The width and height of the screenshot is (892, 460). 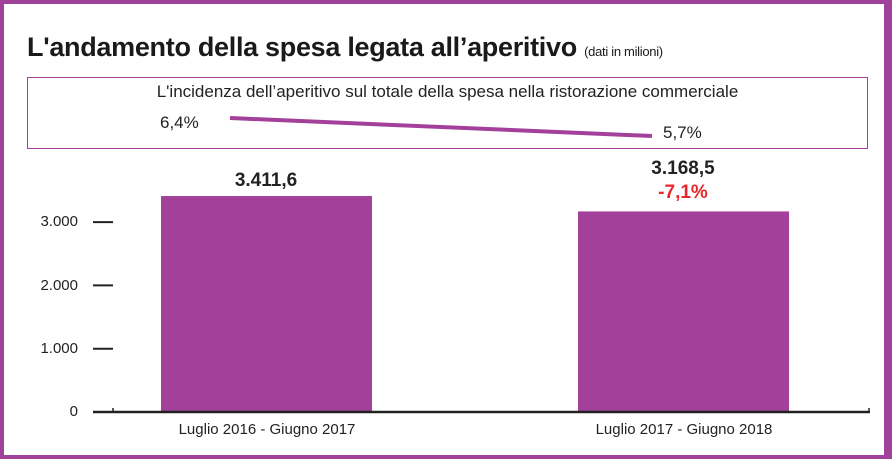 What do you see at coordinates (73, 411) in the screenshot?
I see `ytick-0: 0` at bounding box center [73, 411].